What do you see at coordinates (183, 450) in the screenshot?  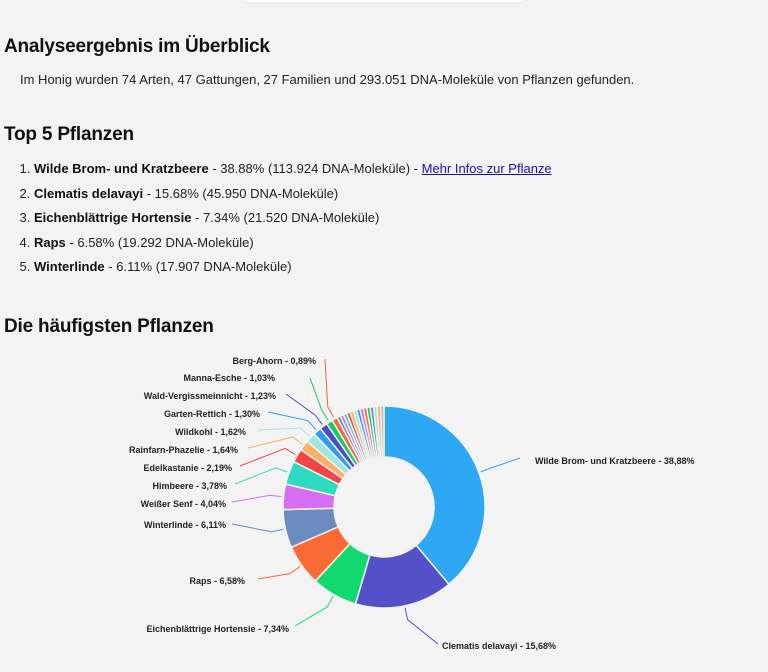 I see `slice-label: Rainfarn-Phazelie - 1,64%` at bounding box center [183, 450].